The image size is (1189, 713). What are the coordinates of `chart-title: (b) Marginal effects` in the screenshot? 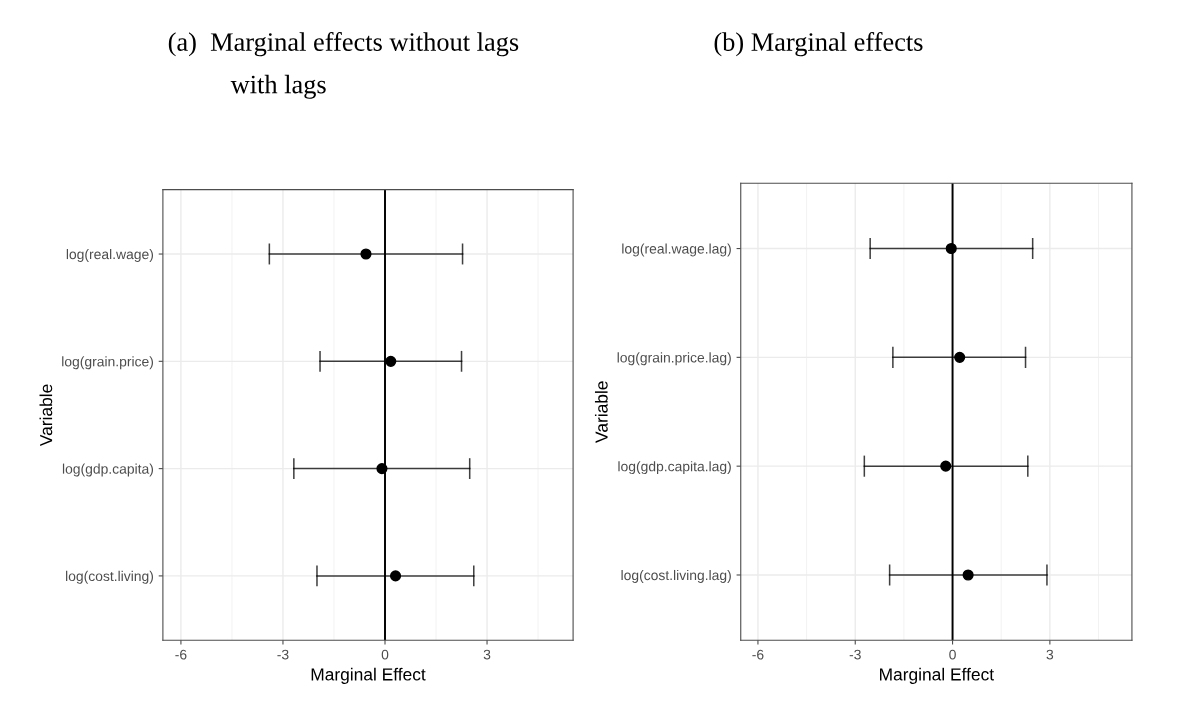 It's located at (818, 44).